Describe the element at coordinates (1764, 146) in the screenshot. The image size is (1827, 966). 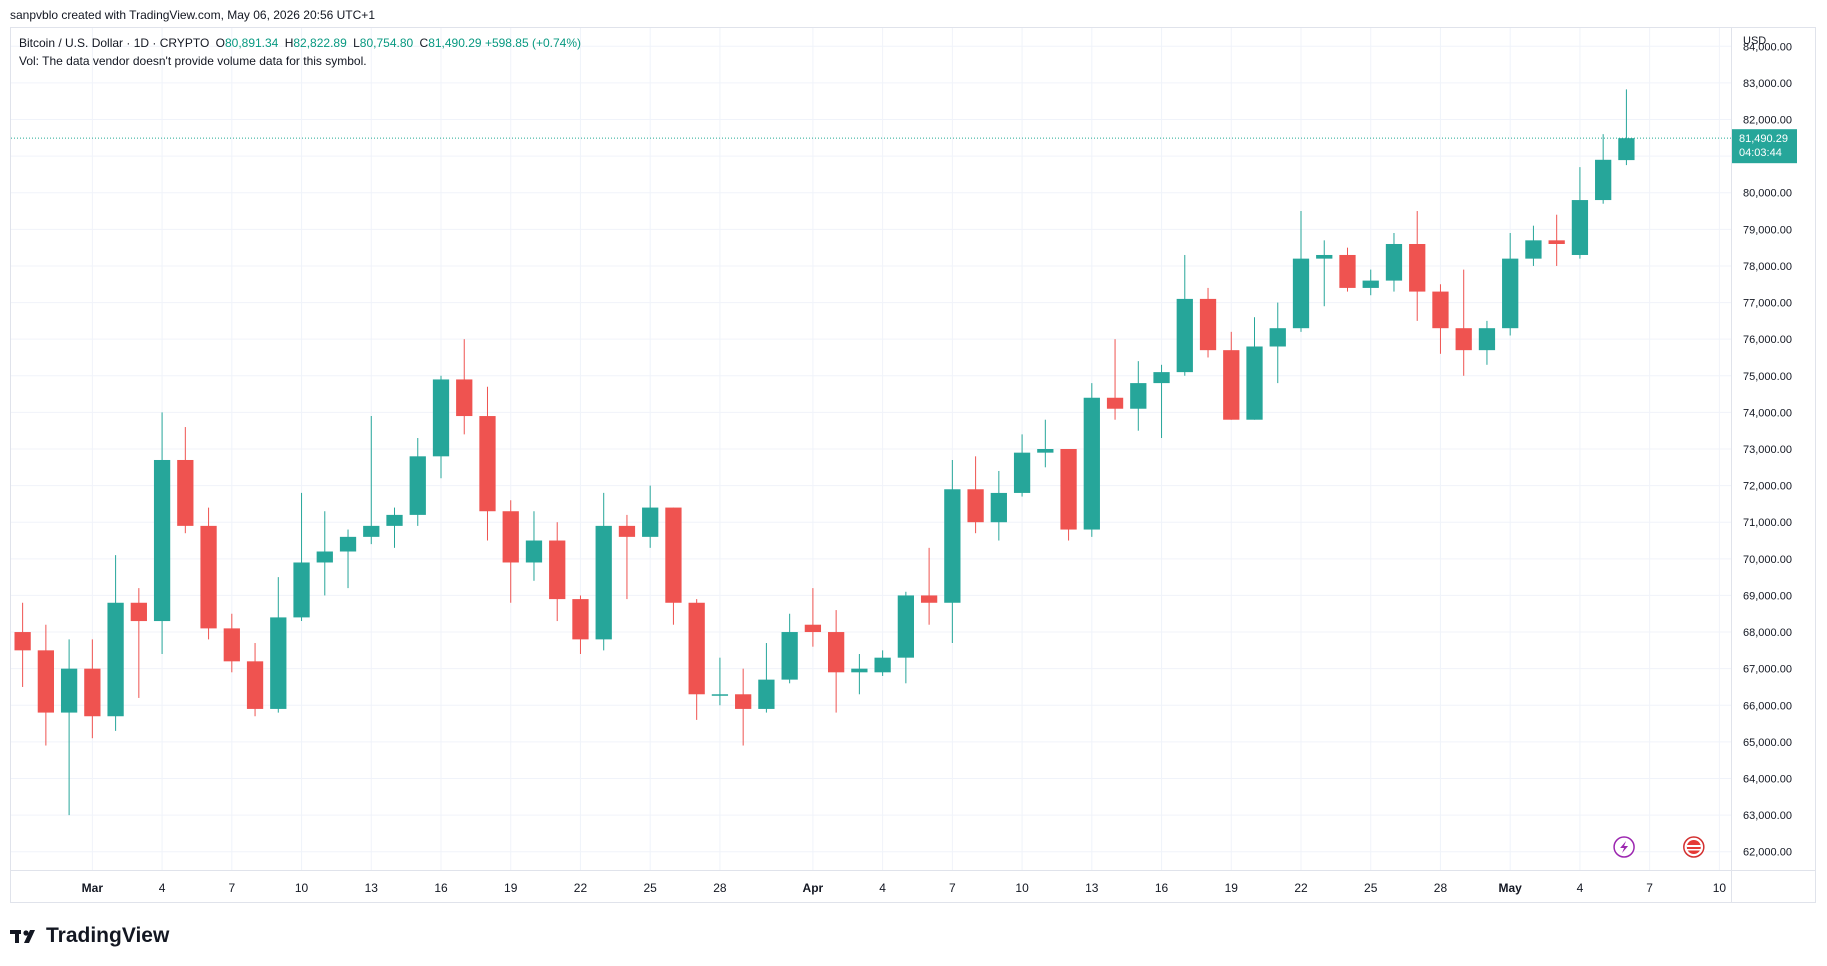
I see `current-price-badge` at that location.